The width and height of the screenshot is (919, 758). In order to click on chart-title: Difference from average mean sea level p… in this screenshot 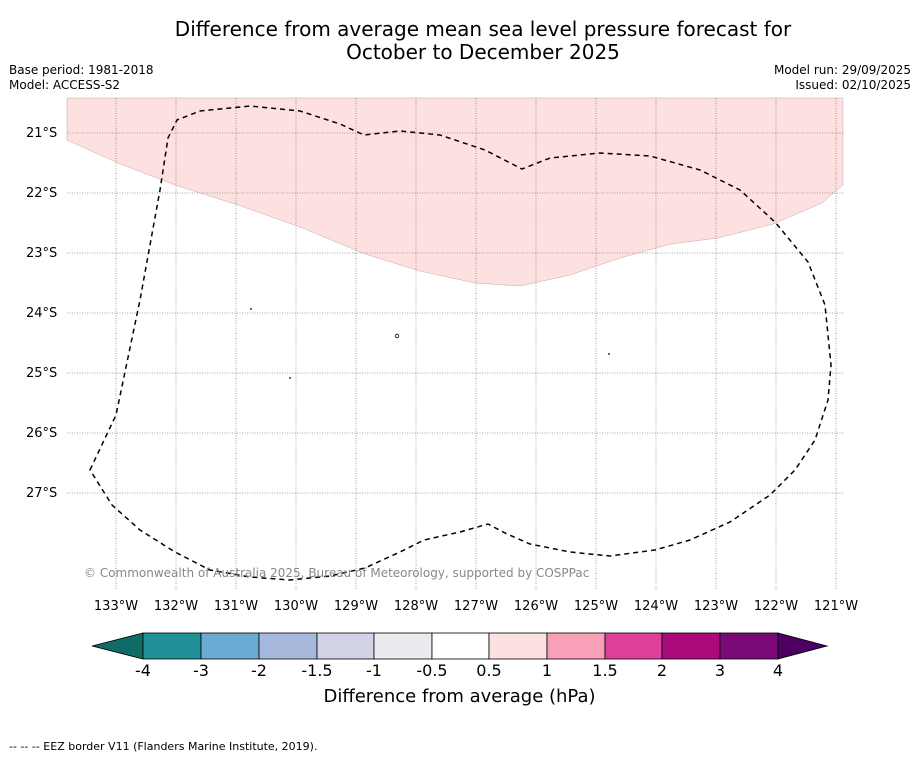, I will do `click(459, 41)`.